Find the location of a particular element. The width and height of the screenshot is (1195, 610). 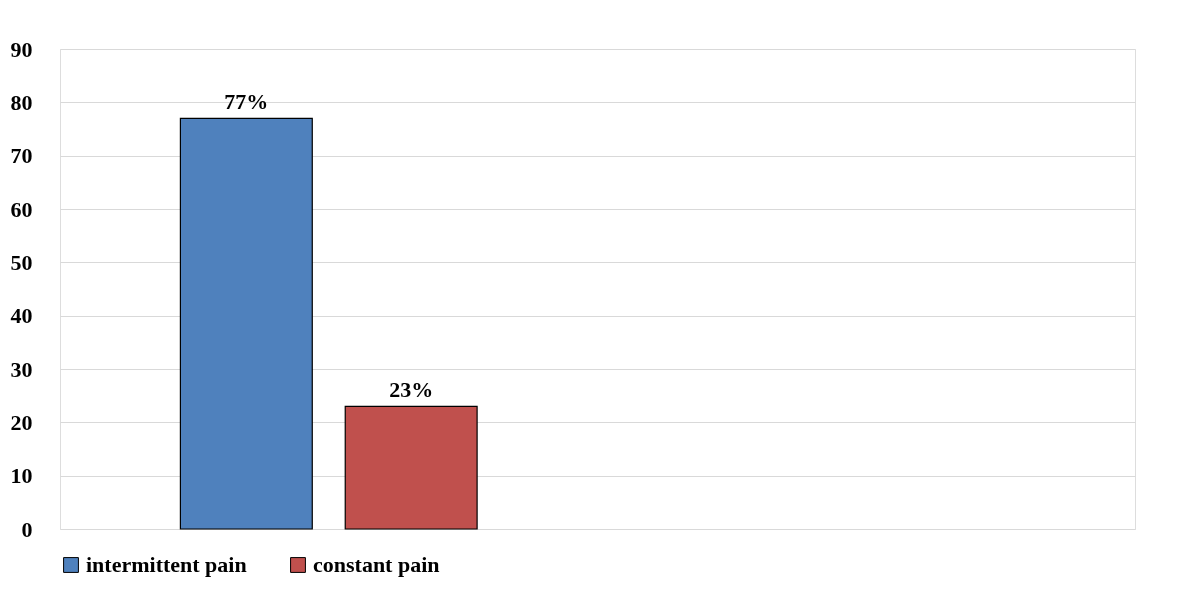

data-label: 77% is located at coordinates (246, 102).